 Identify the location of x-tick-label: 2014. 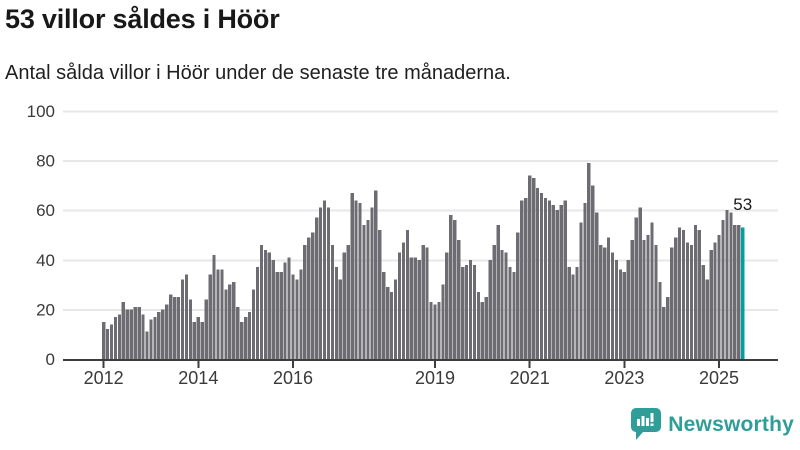
(198, 378).